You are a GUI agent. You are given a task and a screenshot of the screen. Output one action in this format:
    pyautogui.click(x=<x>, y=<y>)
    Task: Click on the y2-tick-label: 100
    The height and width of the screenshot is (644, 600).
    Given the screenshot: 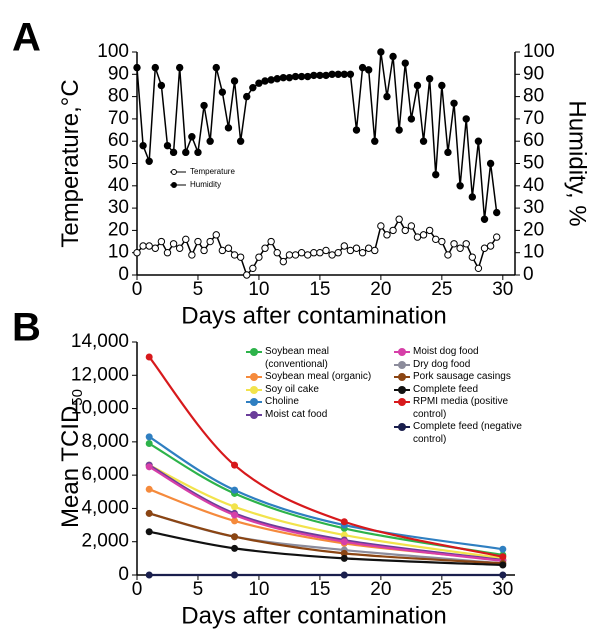 What is the action you would take?
    pyautogui.click(x=539, y=51)
    